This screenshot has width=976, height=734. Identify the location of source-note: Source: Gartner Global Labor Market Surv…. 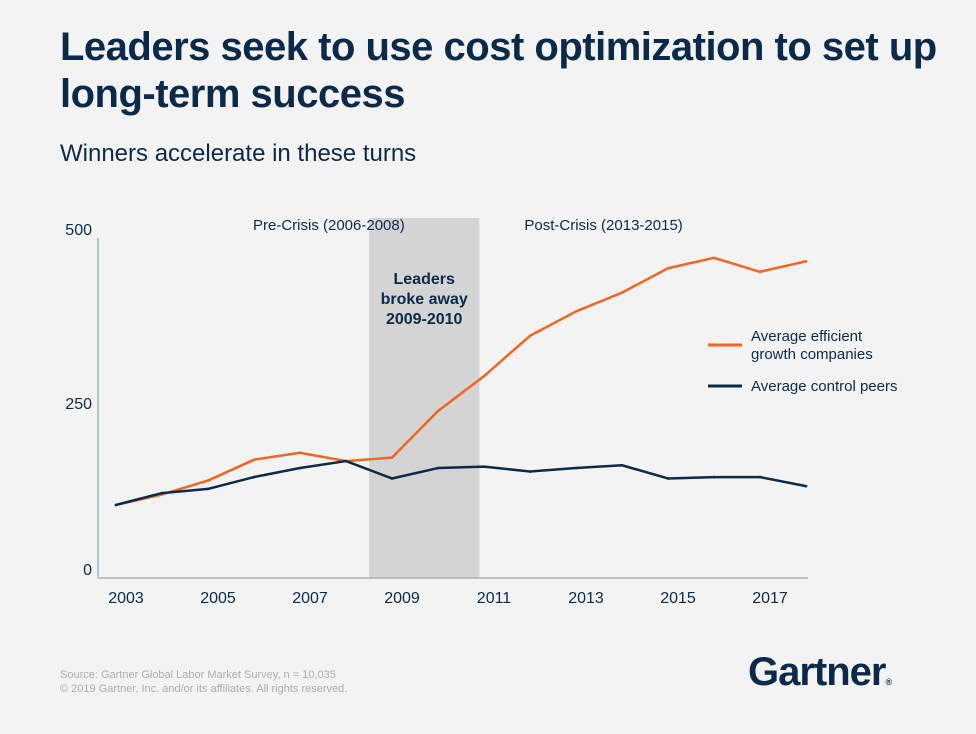
(198, 675).